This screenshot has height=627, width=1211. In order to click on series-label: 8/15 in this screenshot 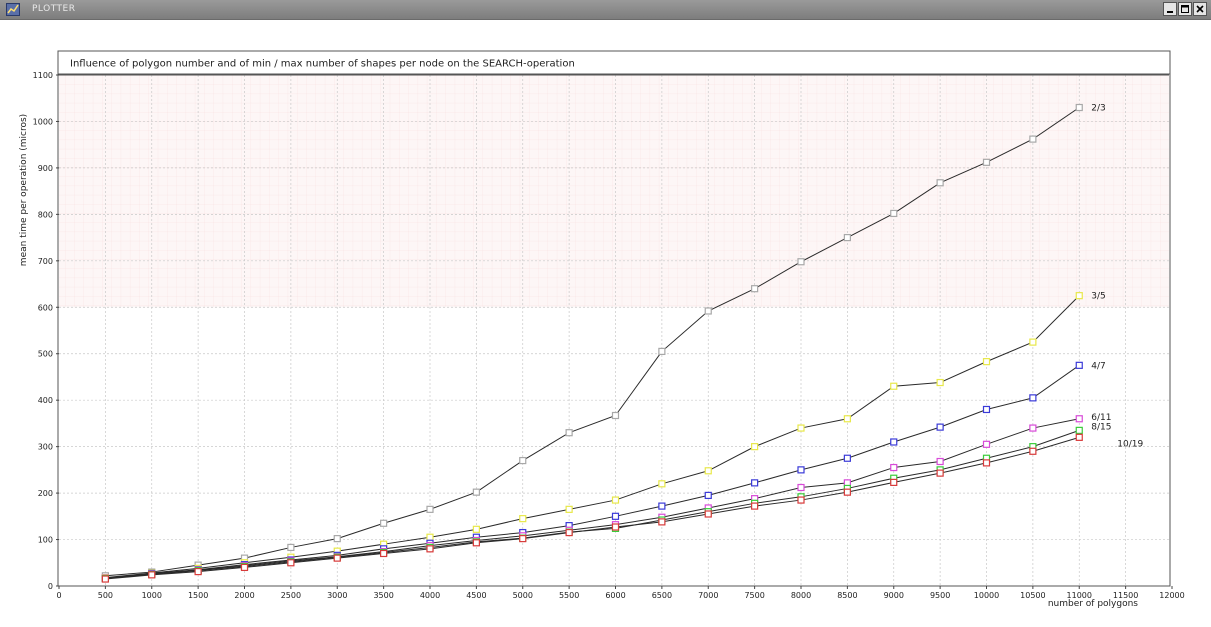, I will do `click(1101, 427)`.